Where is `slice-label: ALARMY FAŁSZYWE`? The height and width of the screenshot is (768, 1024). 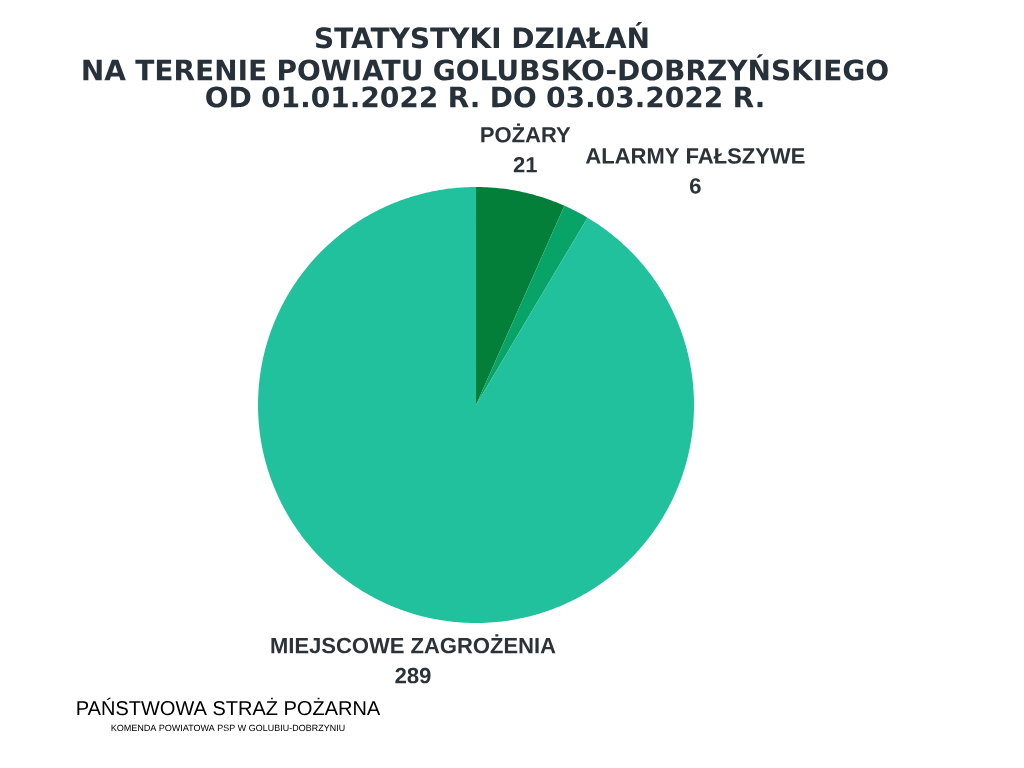
slice-label: ALARMY FAŁSZYWE is located at coordinates (695, 156).